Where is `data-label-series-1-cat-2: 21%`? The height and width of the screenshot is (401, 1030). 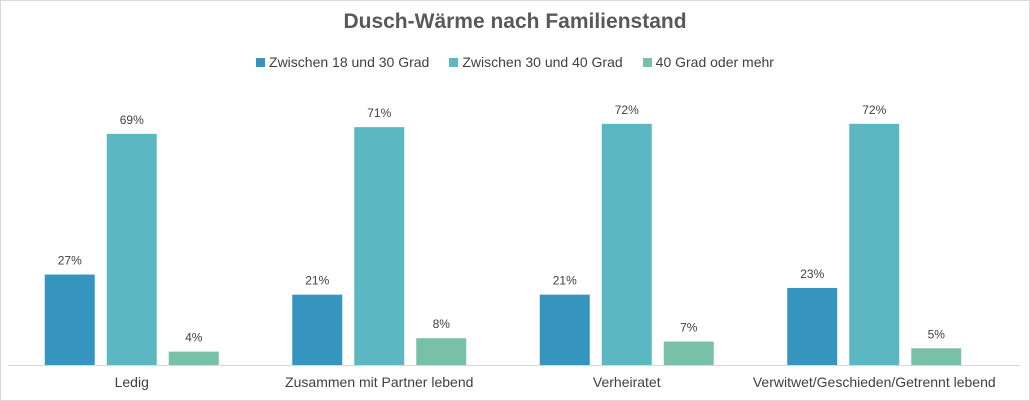
data-label-series-1-cat-2: 21% is located at coordinates (317, 281).